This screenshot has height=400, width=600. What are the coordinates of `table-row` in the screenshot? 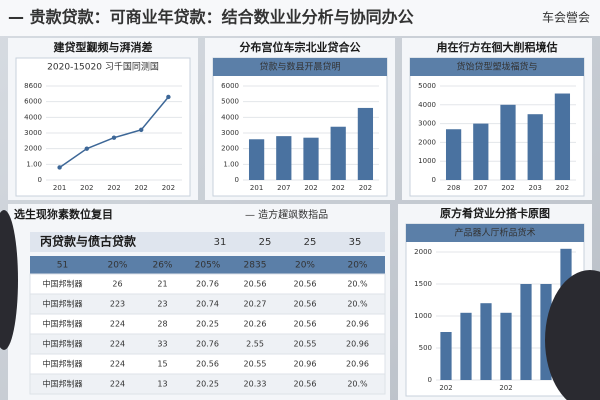 It's located at (207, 384).